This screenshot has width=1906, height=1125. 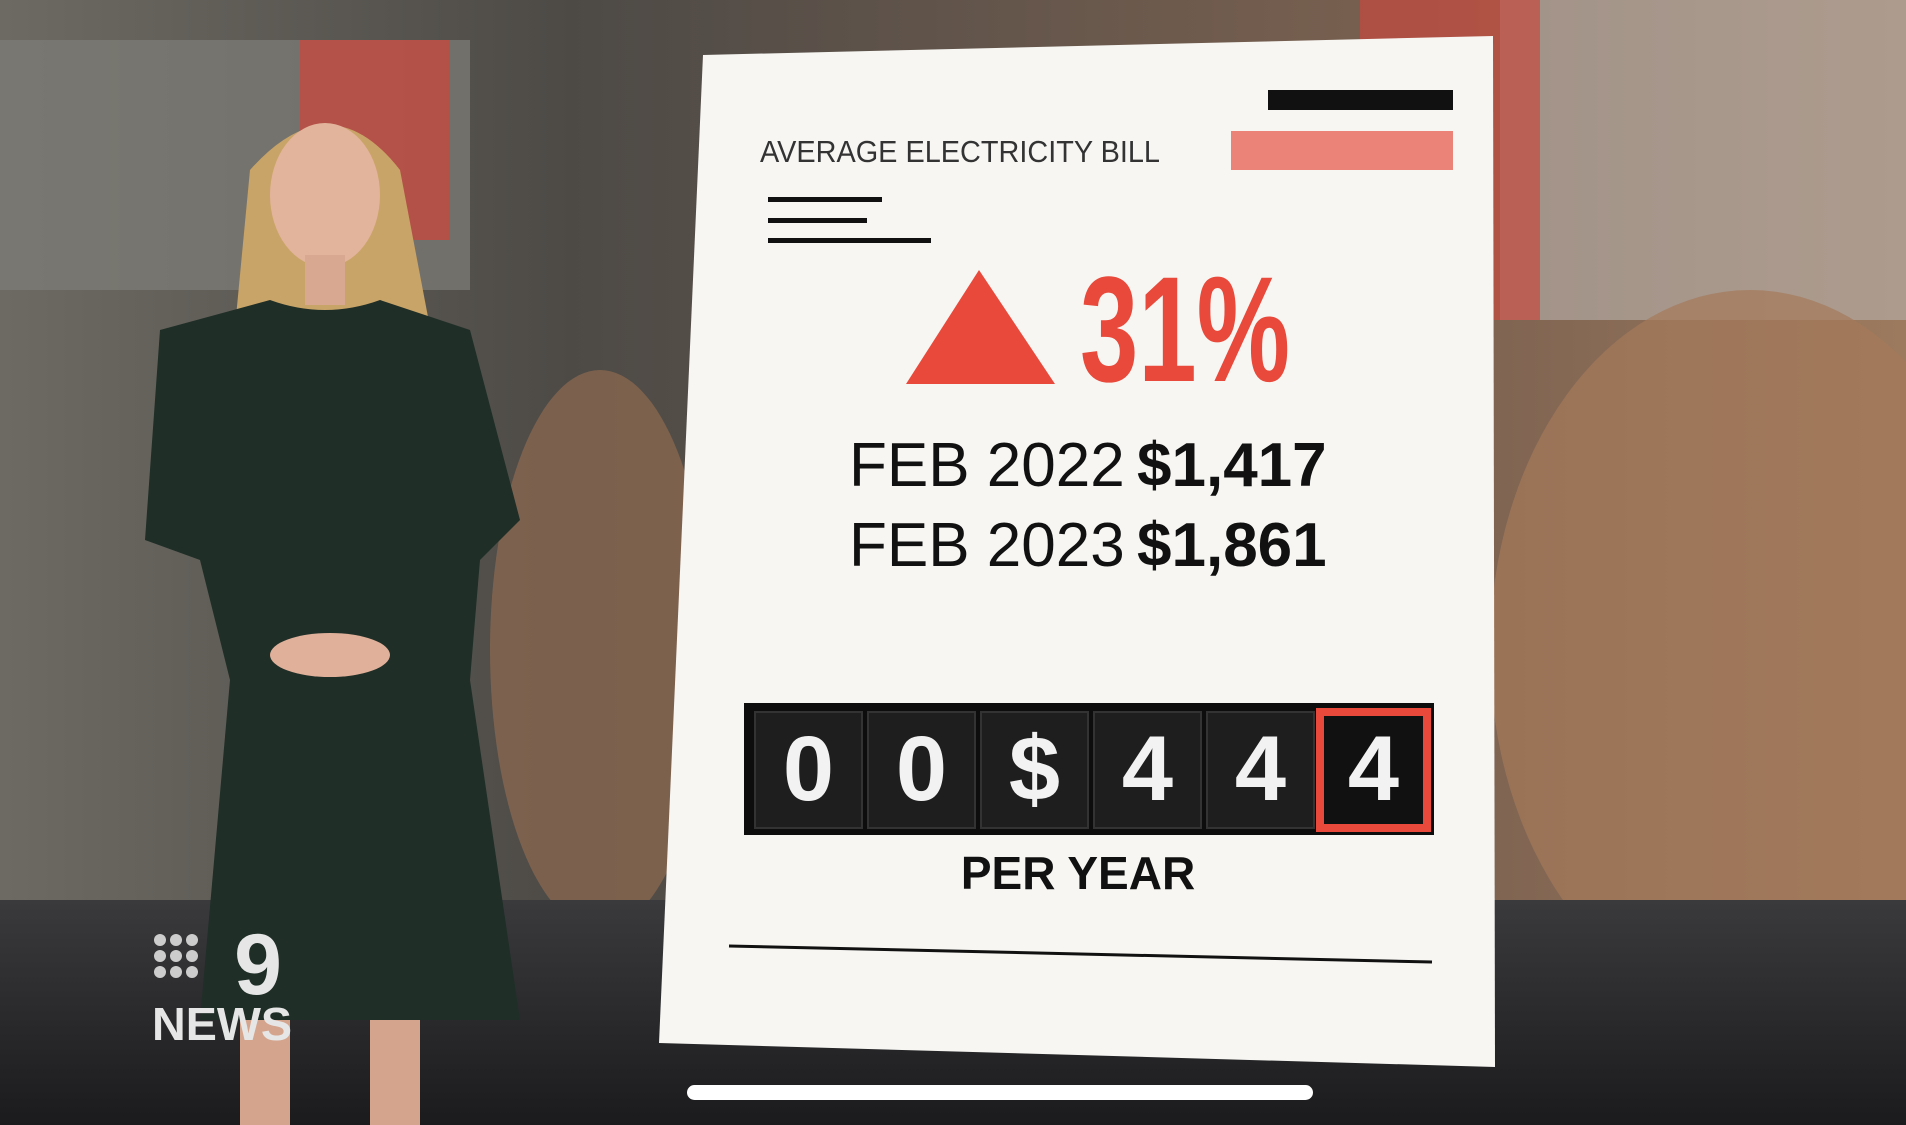 What do you see at coordinates (1185, 329) in the screenshot?
I see `change-percent: 31%` at bounding box center [1185, 329].